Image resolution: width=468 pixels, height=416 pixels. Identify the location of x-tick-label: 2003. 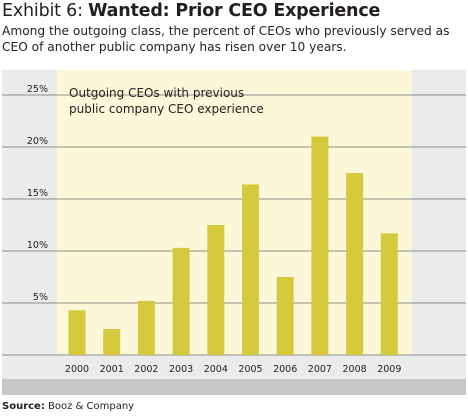
(181, 369).